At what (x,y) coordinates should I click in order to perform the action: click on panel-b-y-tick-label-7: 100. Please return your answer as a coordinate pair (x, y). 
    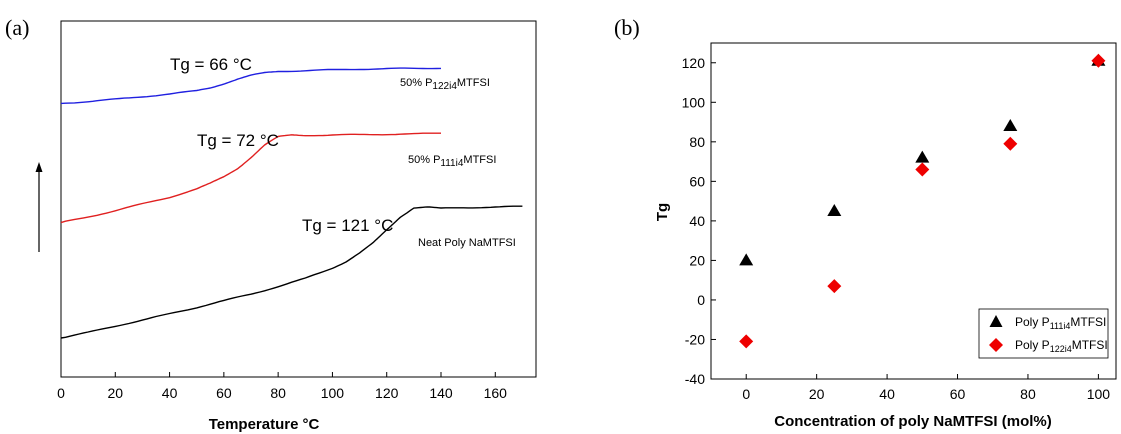
    Looking at the image, I should click on (694, 102).